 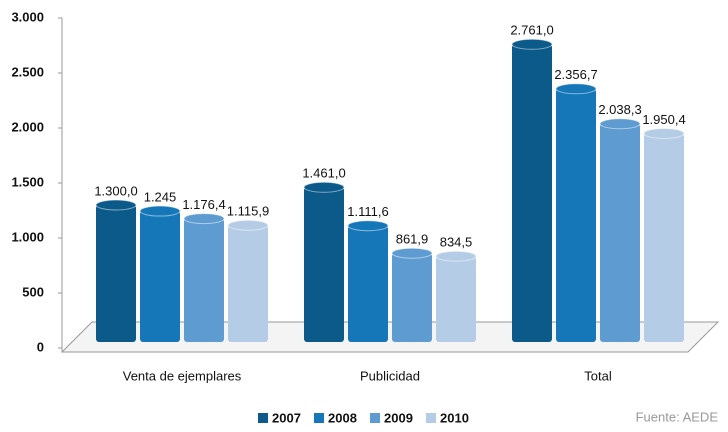 What do you see at coordinates (115, 190) in the screenshot?
I see `value-label: 1.300,0` at bounding box center [115, 190].